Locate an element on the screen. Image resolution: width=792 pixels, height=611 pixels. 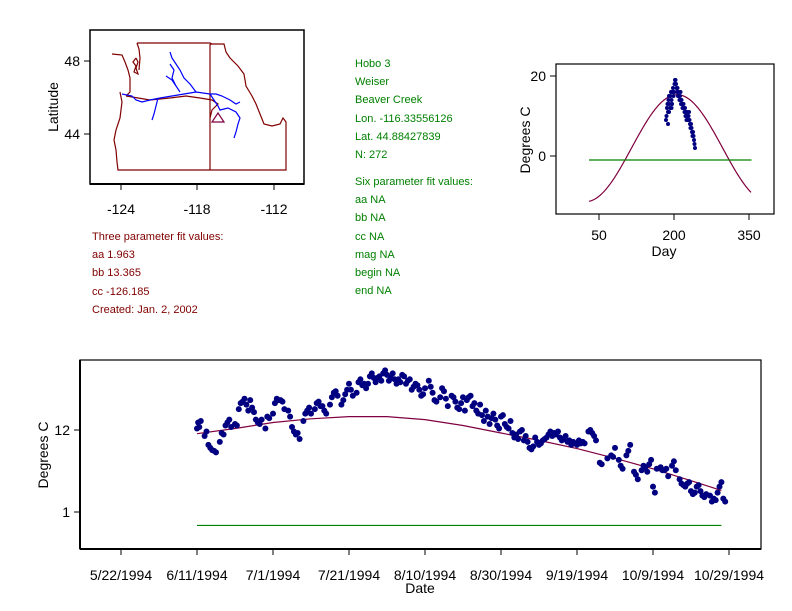
three-param-line: Created: Jan. 2, 2002 is located at coordinates (145, 309).